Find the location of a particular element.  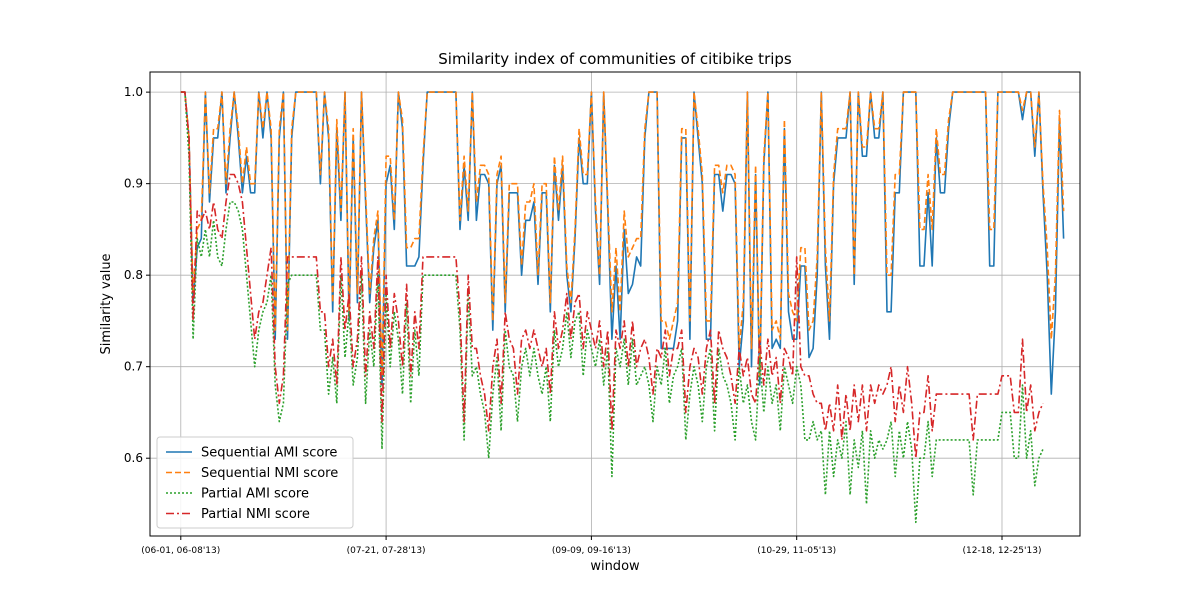

y-axis-ticks: 0.6 0.7 0.8 0.9 1.0 is located at coordinates (137, 275).